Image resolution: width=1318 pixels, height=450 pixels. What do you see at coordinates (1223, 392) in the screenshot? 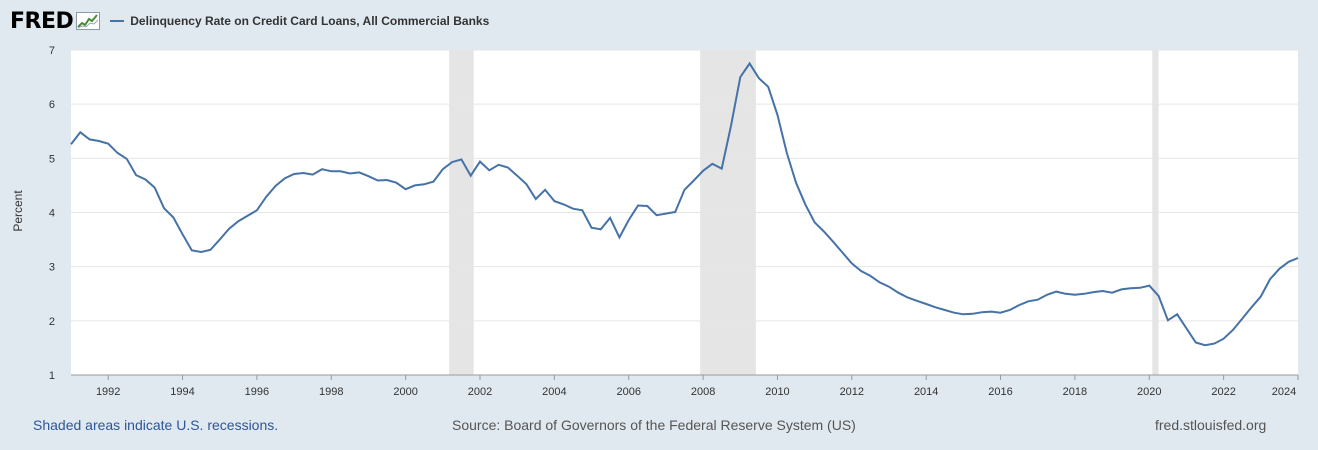
I see `x-tick-label: 2022` at bounding box center [1223, 392].